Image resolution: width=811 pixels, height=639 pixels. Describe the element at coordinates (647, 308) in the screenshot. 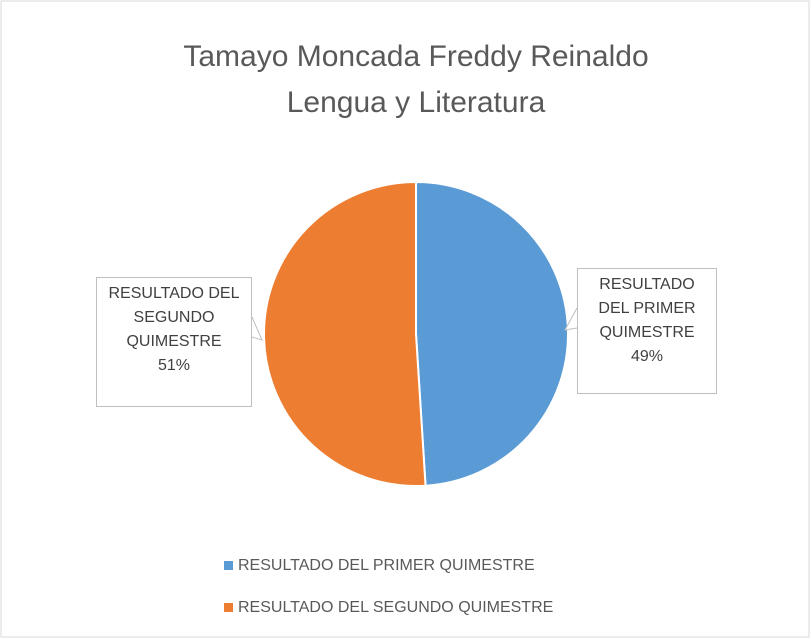

I see `data-label-category: RESULTADO DEL PRIMER QUIMESTRE` at that location.